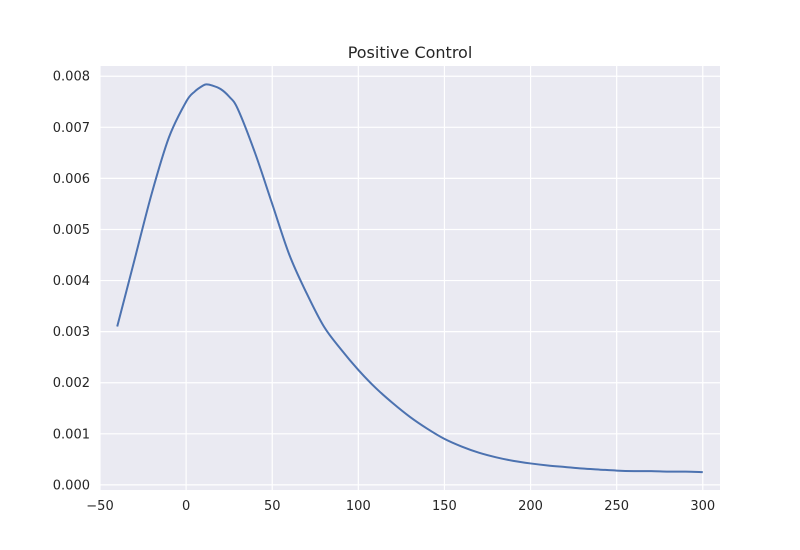 Image resolution: width=800 pixels, height=550 pixels. I want to click on y-tick-label: 0.002, so click(71, 383).